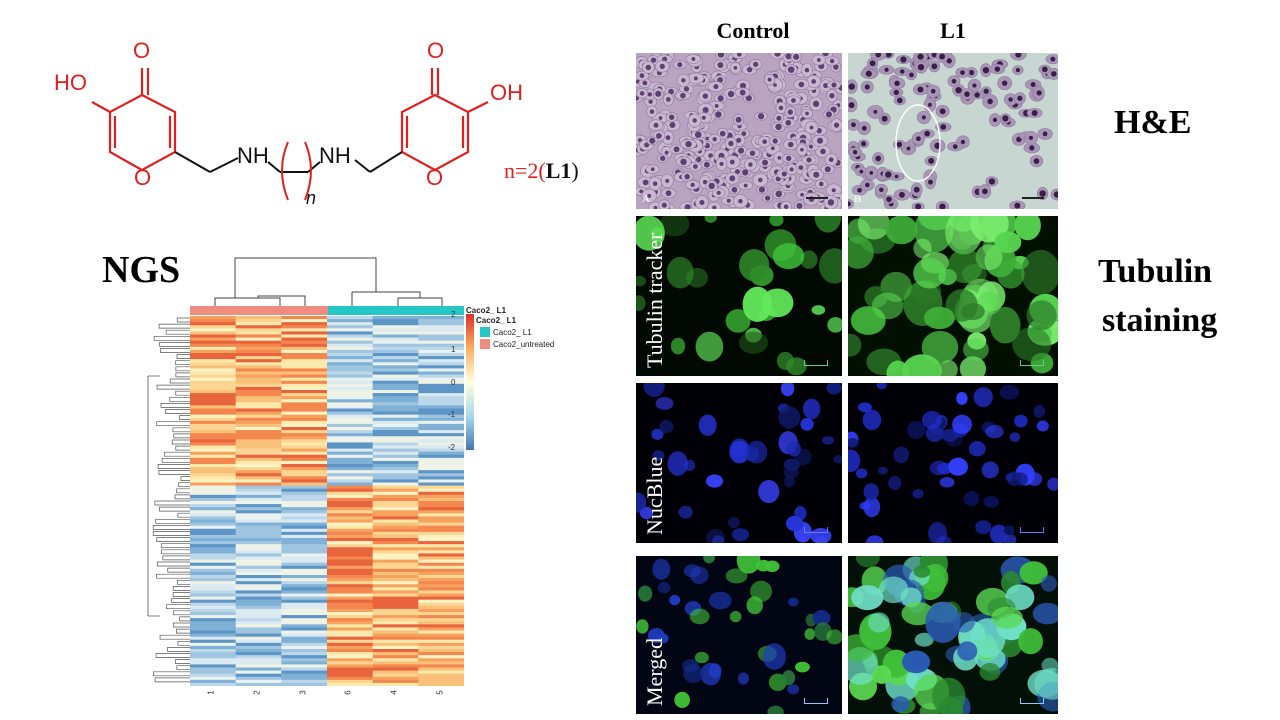 The height and width of the screenshot is (720, 1280). What do you see at coordinates (435, 177) in the screenshot?
I see `ring-oxygen-right-label: O` at bounding box center [435, 177].